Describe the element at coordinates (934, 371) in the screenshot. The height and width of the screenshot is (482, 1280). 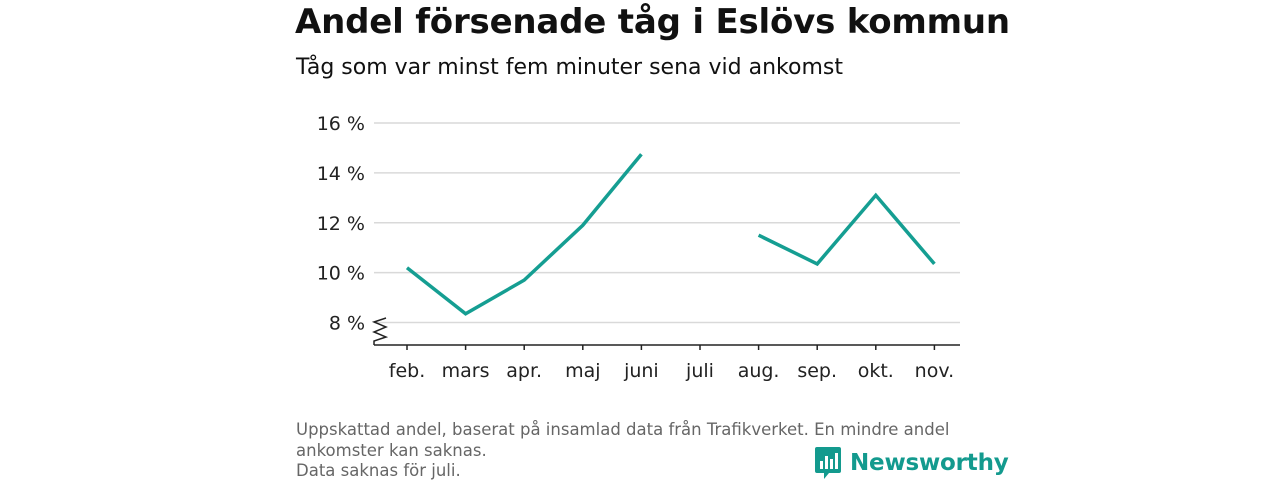
I see `x-tick-label: nov.` at that location.